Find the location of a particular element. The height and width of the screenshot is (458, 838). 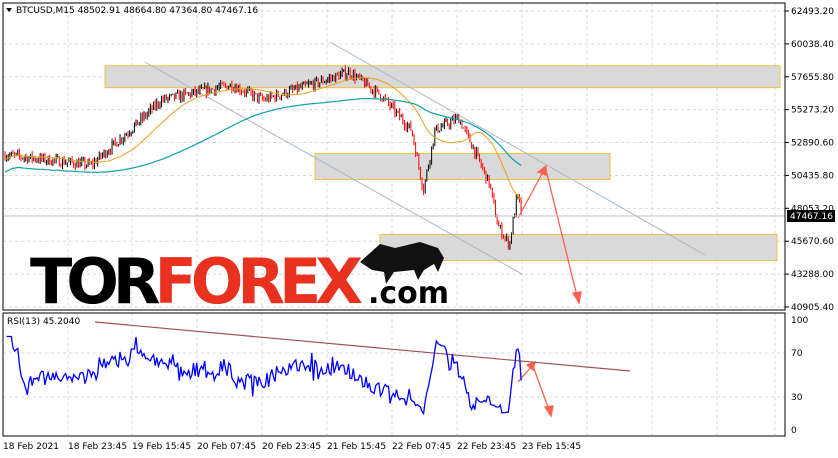

time-tick-label: 19 Feb 15:45 is located at coordinates (161, 447).